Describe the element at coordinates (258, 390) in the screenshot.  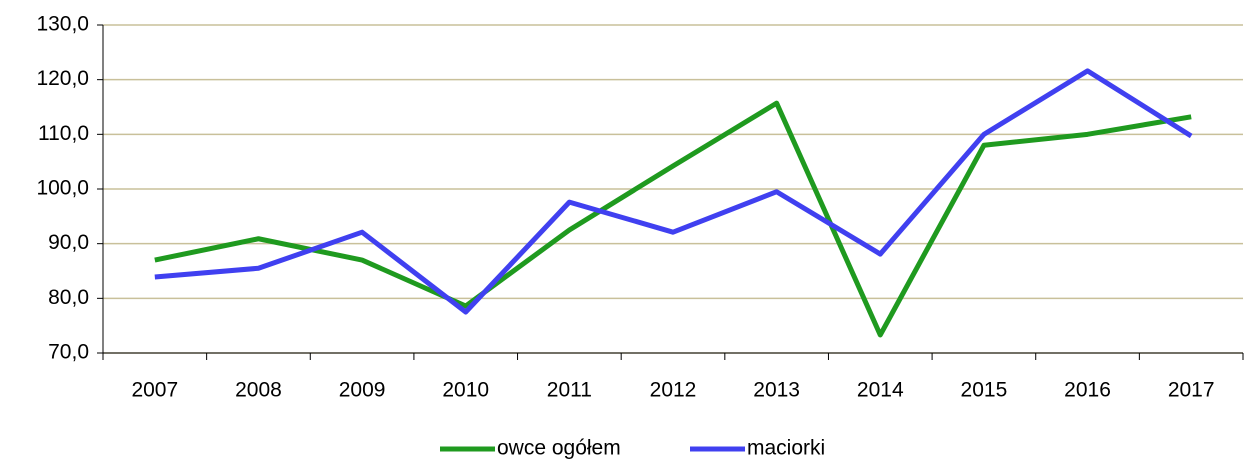
I see `x-tick-label: 2008` at that location.